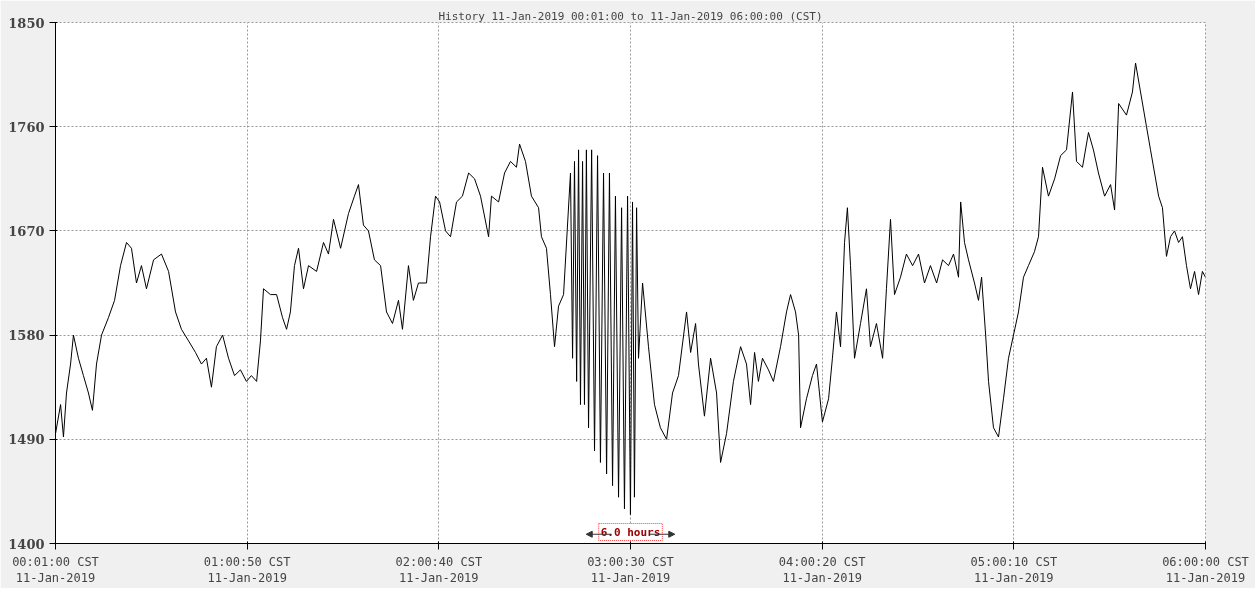 This screenshot has height=592, width=1259. What do you see at coordinates (630, 570) in the screenshot?
I see `x-tick-label: 03:00:30 CST 11-Jan-2019` at bounding box center [630, 570].